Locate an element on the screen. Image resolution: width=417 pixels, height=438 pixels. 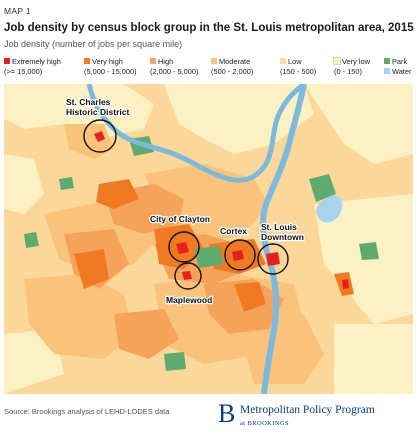
label-downtown-line2: Downtown is located at coordinates (282, 237).